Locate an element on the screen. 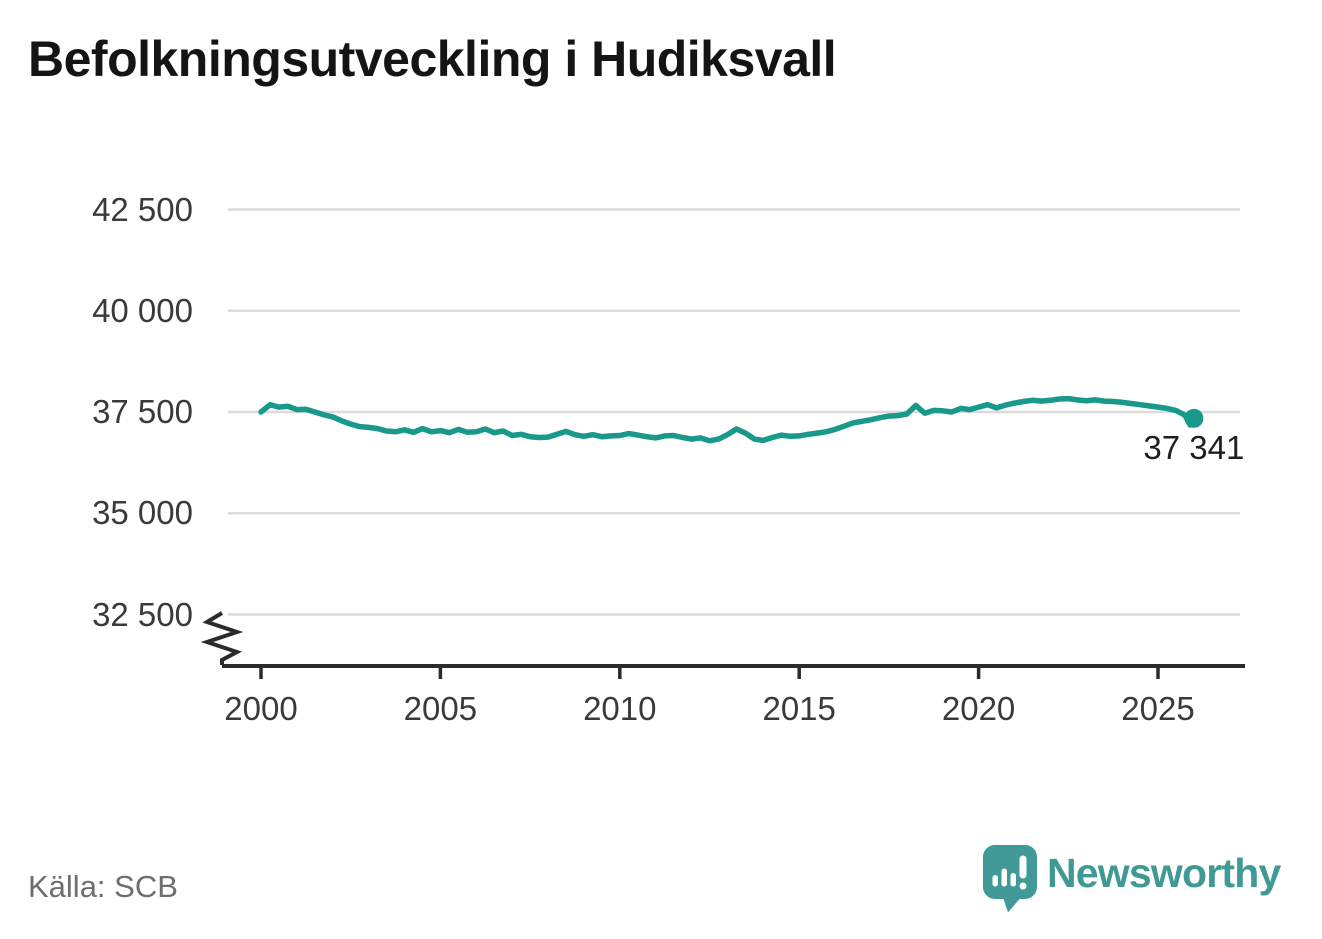  y-tick-label: 42 500 is located at coordinates (142, 209).